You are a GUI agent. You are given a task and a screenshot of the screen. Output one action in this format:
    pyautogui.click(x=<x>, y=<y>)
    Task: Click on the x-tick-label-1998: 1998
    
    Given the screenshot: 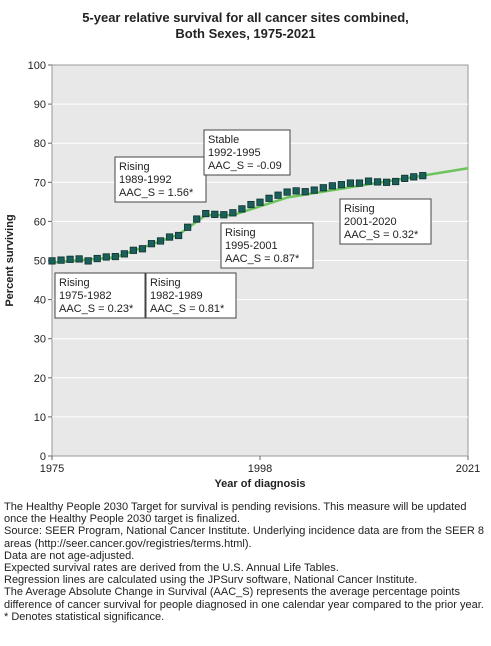 What is the action you would take?
    pyautogui.click(x=260, y=469)
    